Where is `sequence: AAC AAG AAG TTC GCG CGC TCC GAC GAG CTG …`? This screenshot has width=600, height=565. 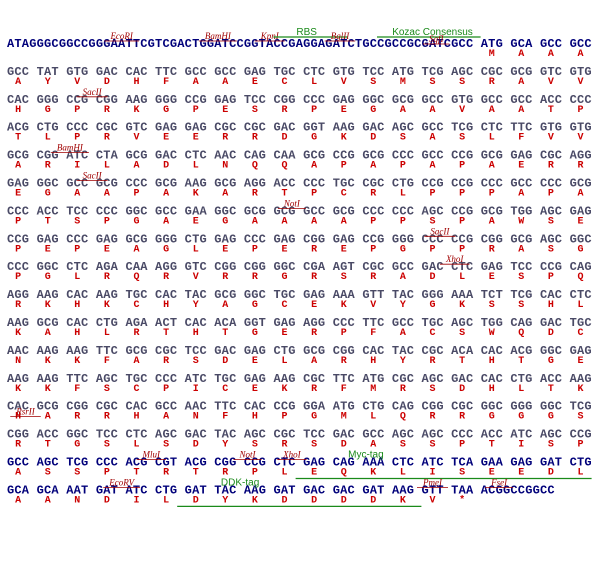 sequence: AAC AAG AAG TTC GCG CGC TCC GAC GAG CTG … is located at coordinates (299, 351).